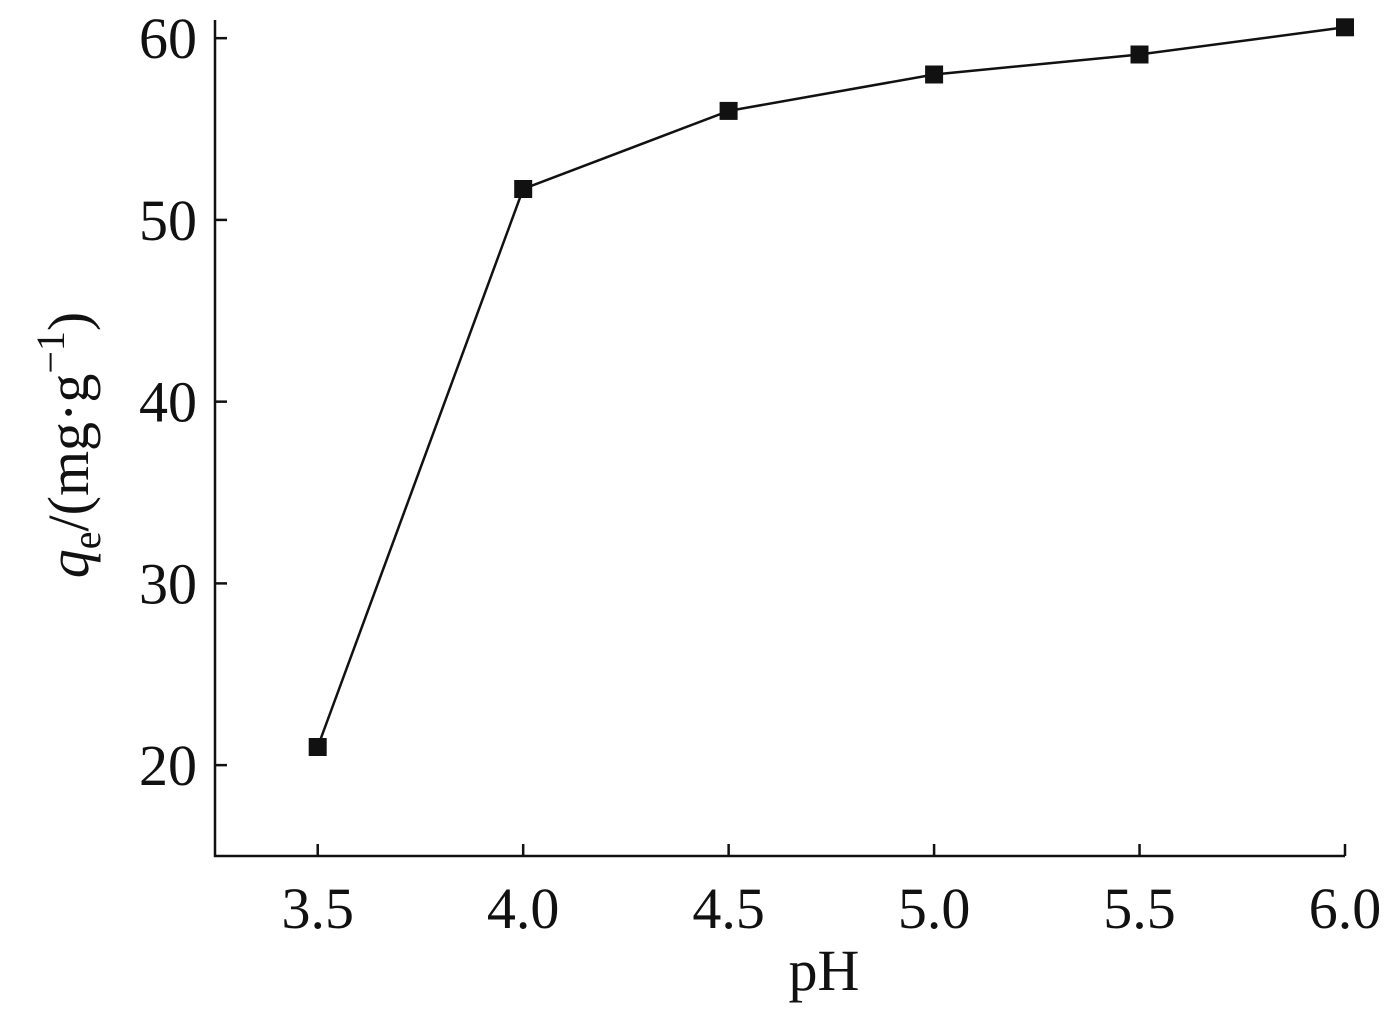 This screenshot has width=1388, height=1009. What do you see at coordinates (168, 765) in the screenshot?
I see `y-tick-label: 20` at bounding box center [168, 765].